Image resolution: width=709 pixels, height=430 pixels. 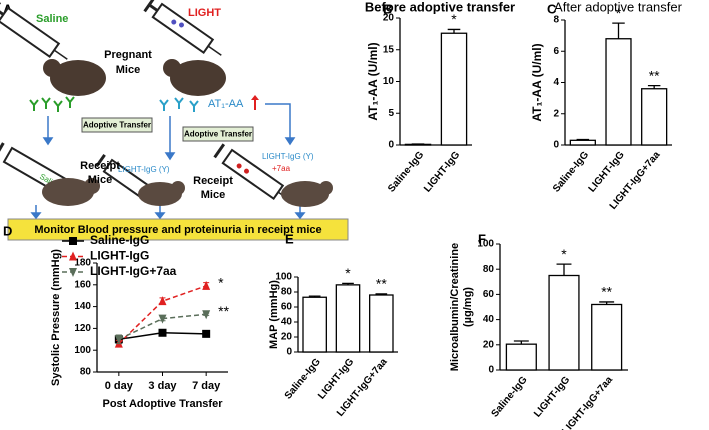 I want to click on y-axis-label: MAP (mmHg), so click(x=274, y=314).